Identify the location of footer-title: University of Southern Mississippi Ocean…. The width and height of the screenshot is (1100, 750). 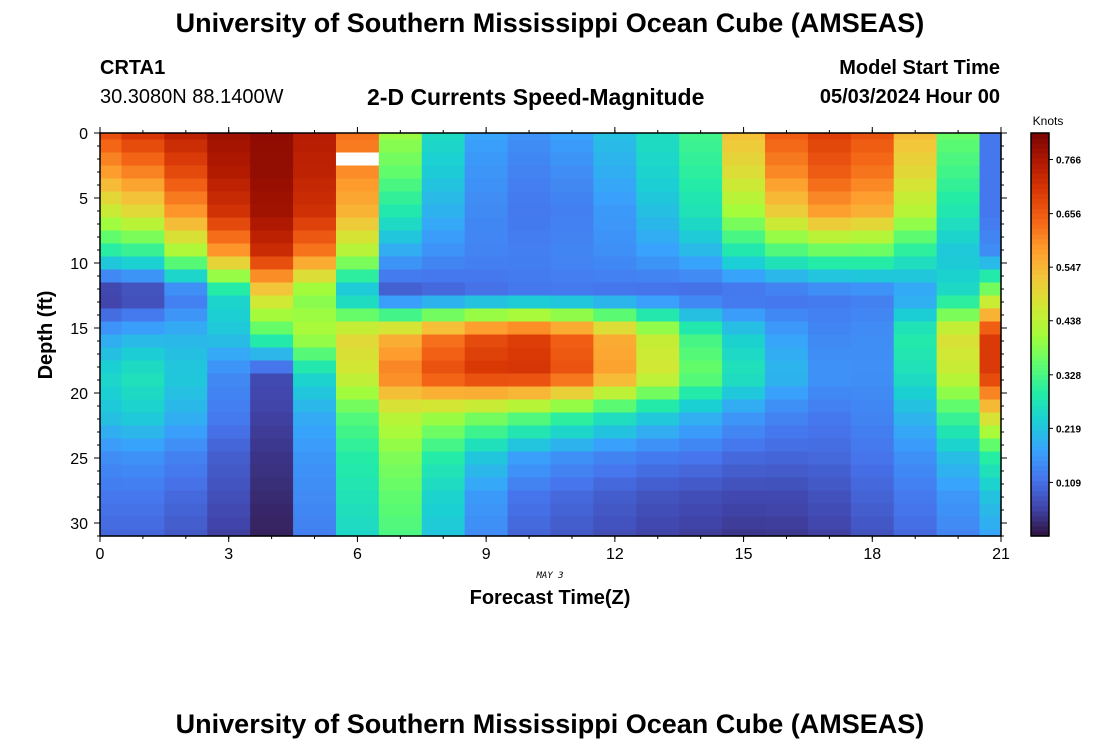
(550, 724).